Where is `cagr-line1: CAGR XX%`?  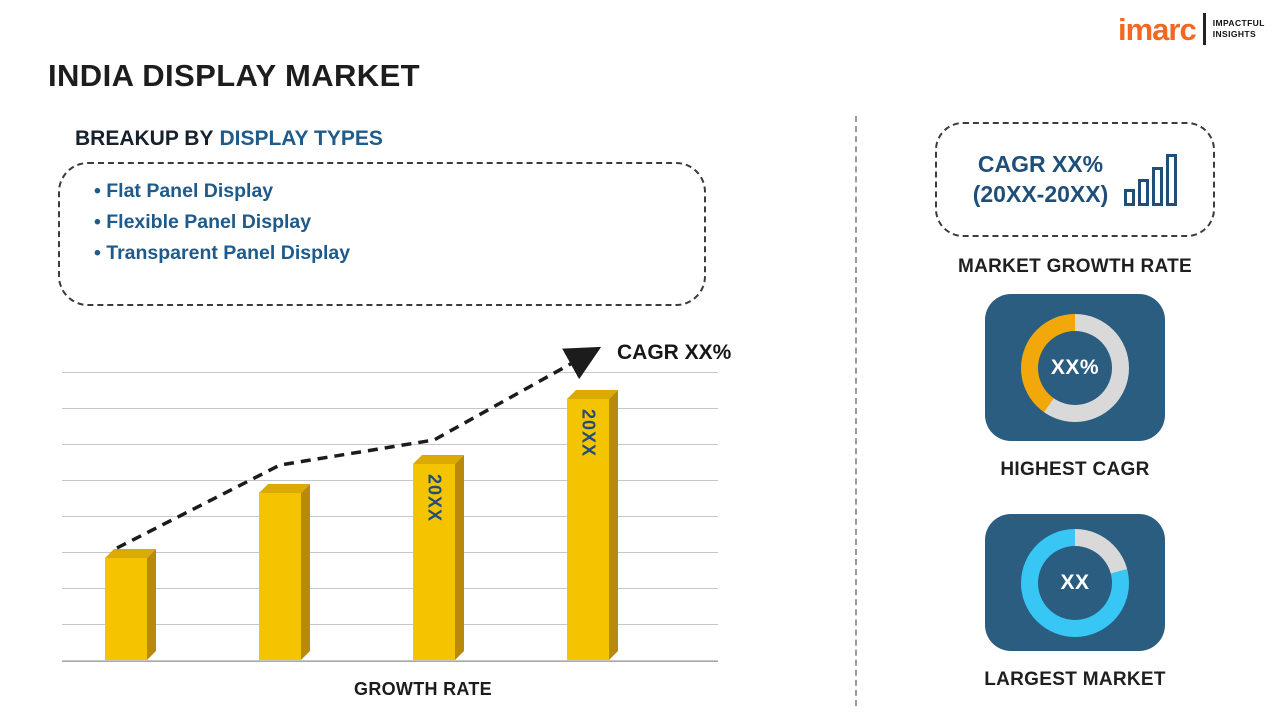 cagr-line1: CAGR XX% is located at coordinates (1040, 163).